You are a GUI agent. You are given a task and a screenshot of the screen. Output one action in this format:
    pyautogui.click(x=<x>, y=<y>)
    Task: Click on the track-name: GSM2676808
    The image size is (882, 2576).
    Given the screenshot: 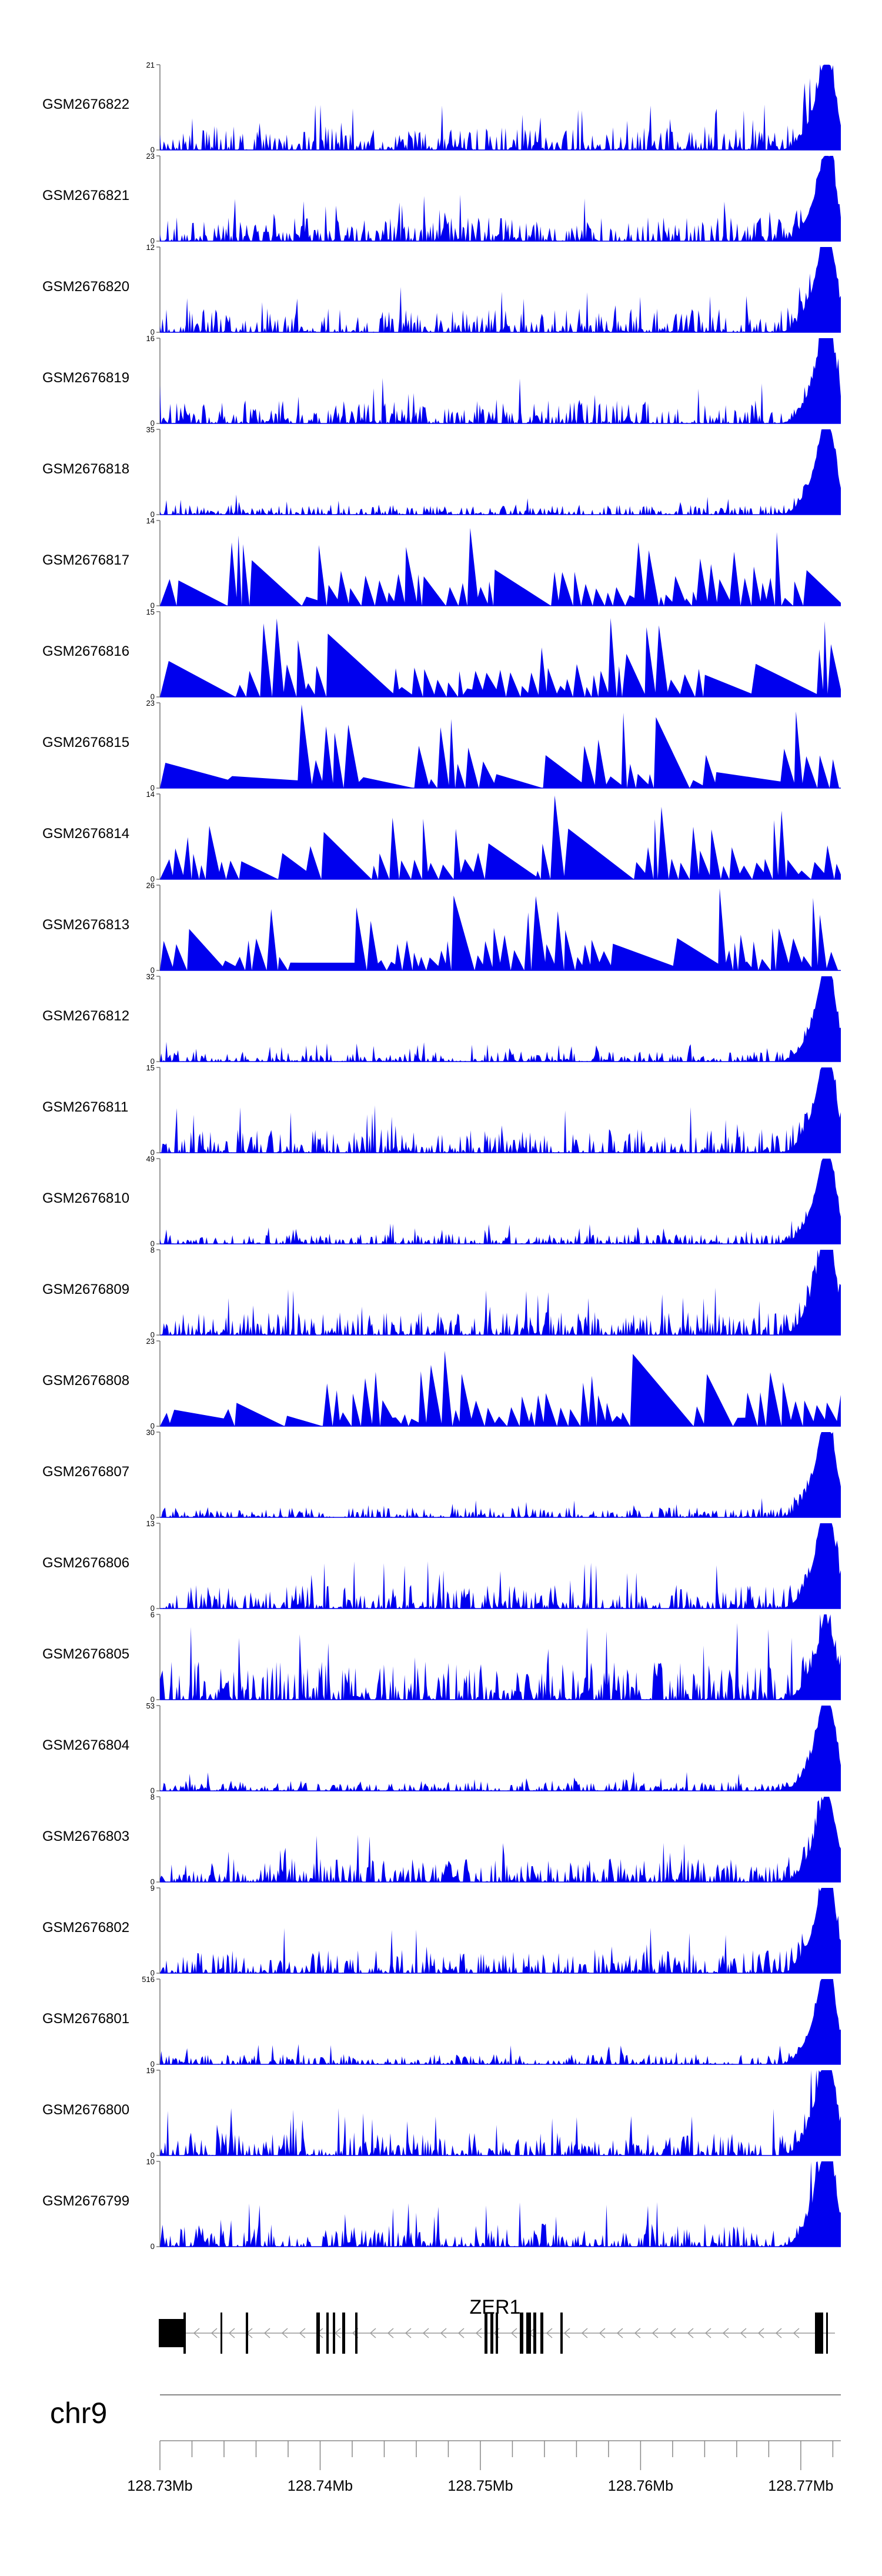 What is the action you would take?
    pyautogui.click(x=85, y=1381)
    